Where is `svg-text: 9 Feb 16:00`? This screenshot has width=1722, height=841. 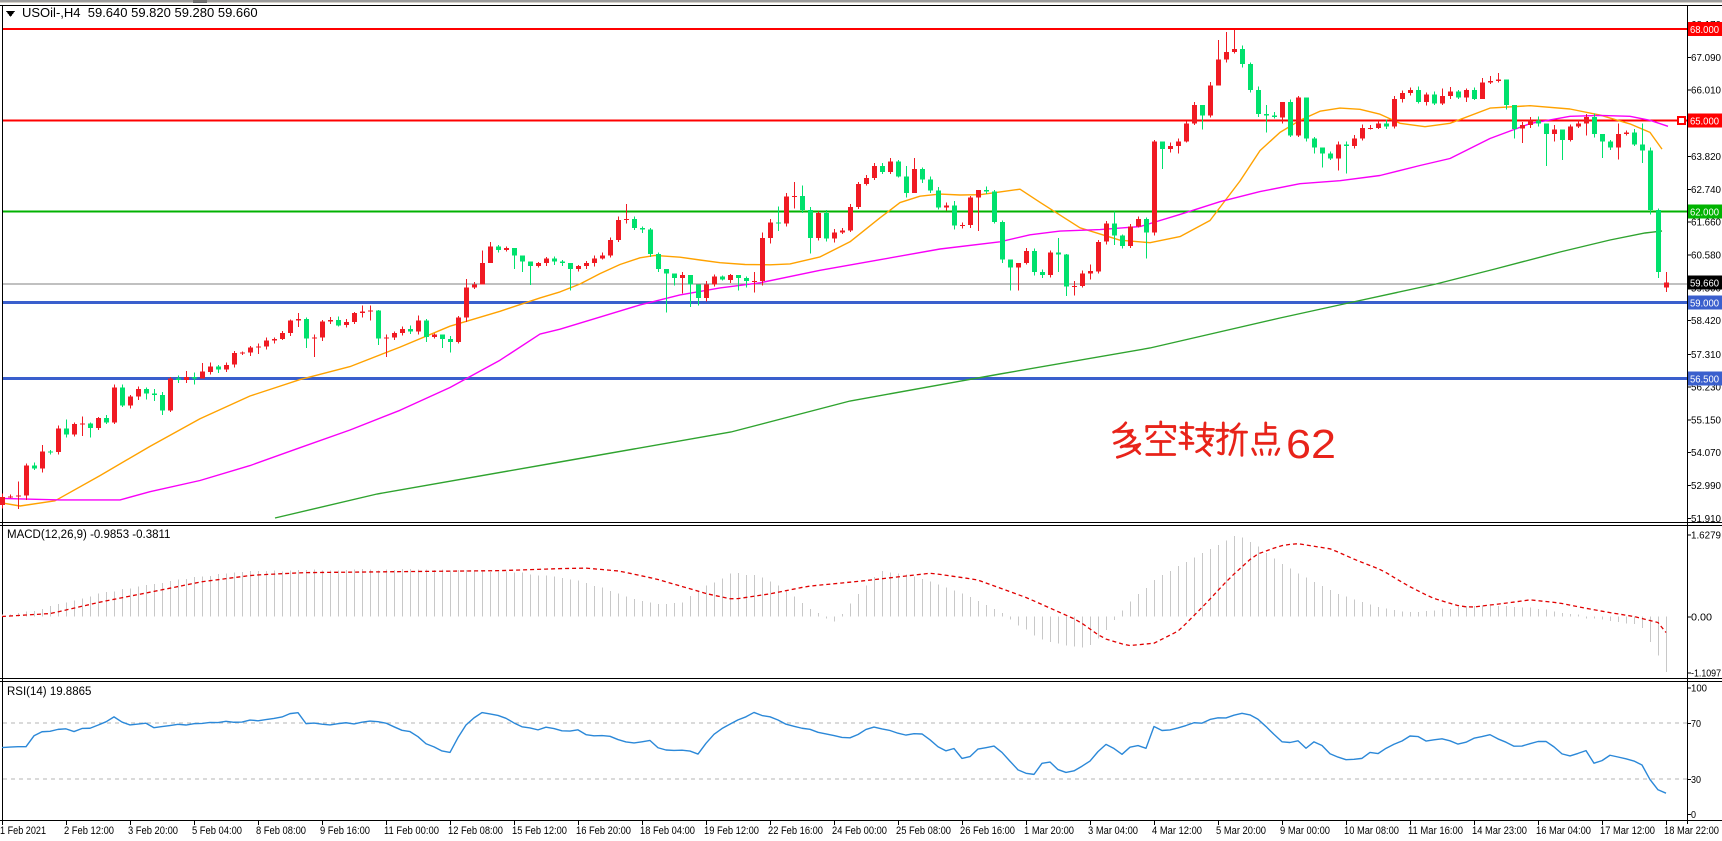 svg-text: 9 Feb 16:00 is located at coordinates (345, 831).